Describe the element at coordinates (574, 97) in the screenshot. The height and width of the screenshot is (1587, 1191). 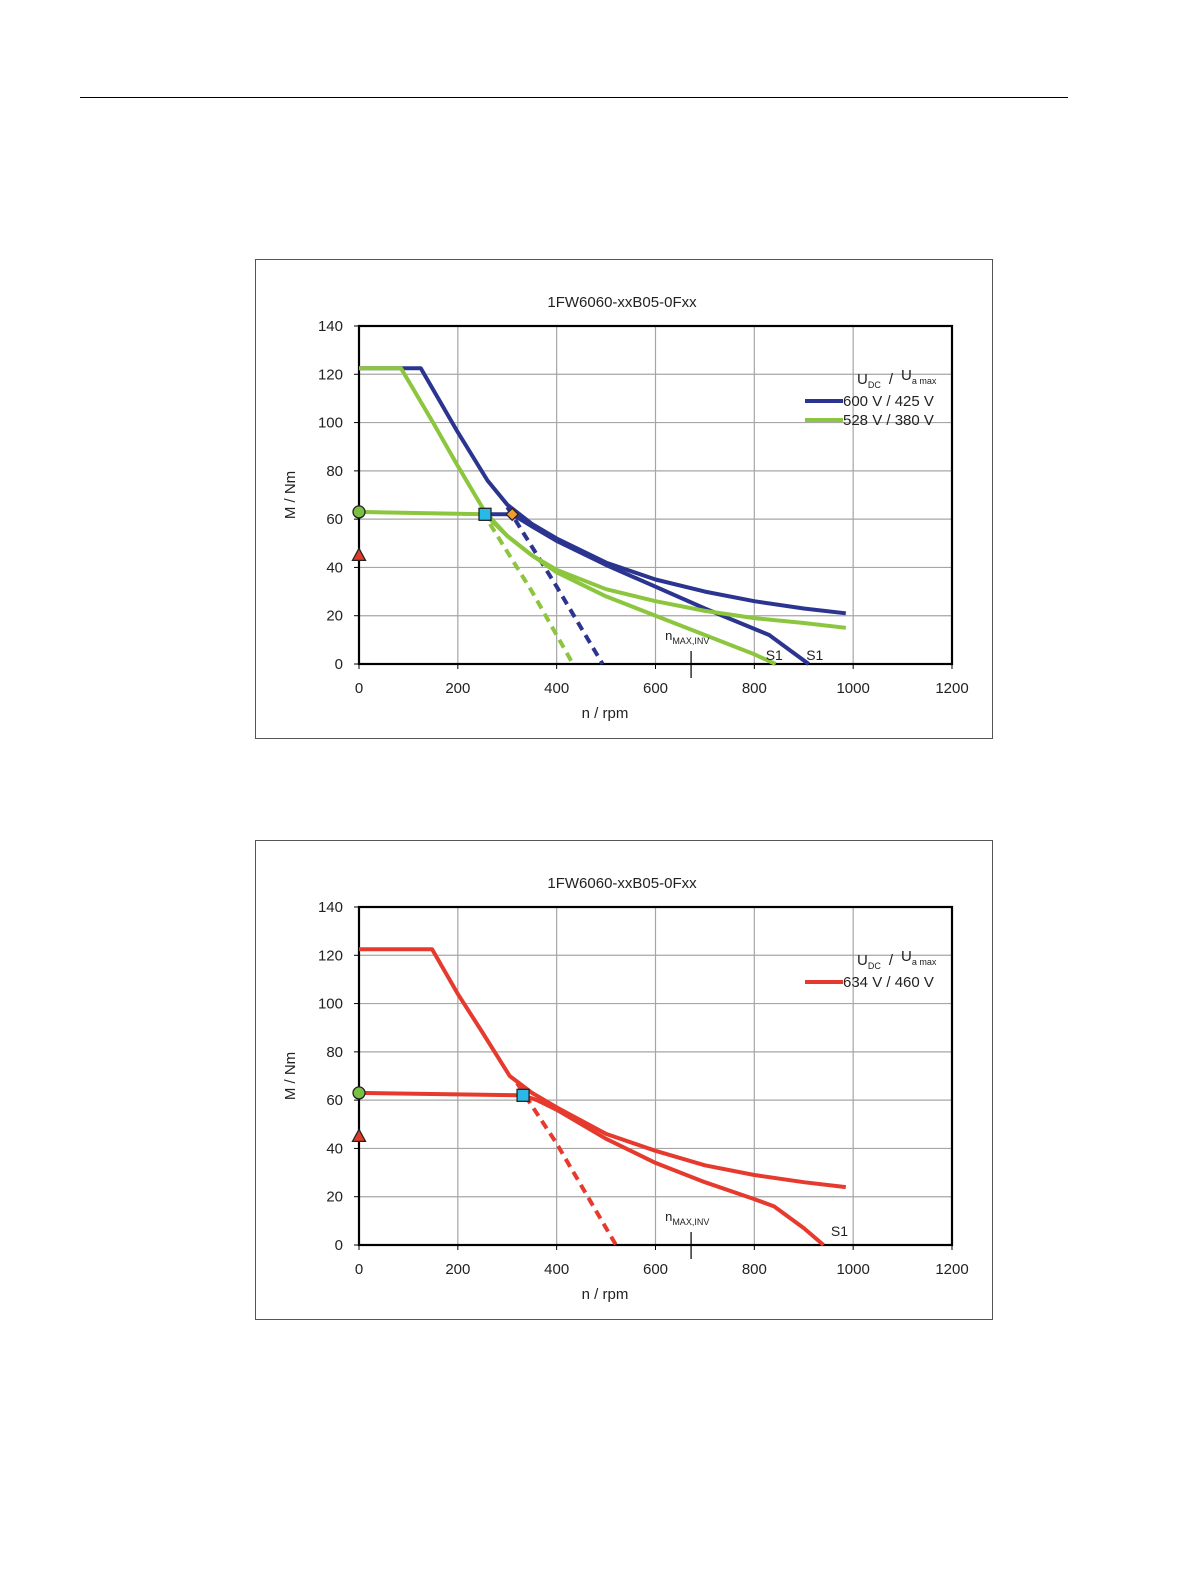
I see `header-rule` at that location.